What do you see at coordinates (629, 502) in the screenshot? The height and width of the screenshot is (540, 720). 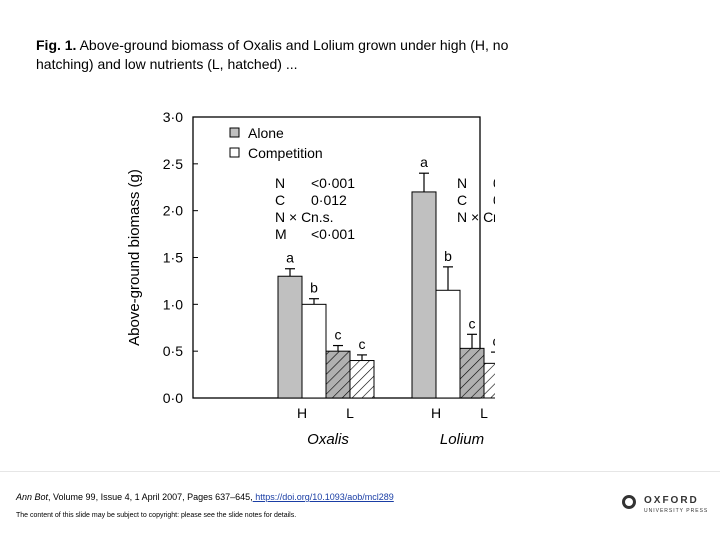 I see `oxford-emblem-icon` at bounding box center [629, 502].